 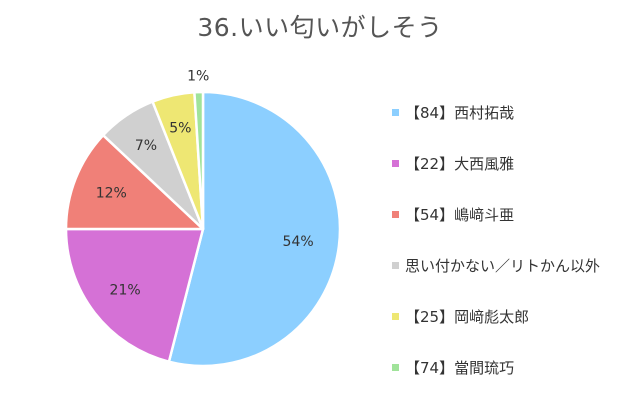 What do you see at coordinates (460, 215) in the screenshot?
I see `legend-label: 【54】嶋﨑斗亜` at bounding box center [460, 215].